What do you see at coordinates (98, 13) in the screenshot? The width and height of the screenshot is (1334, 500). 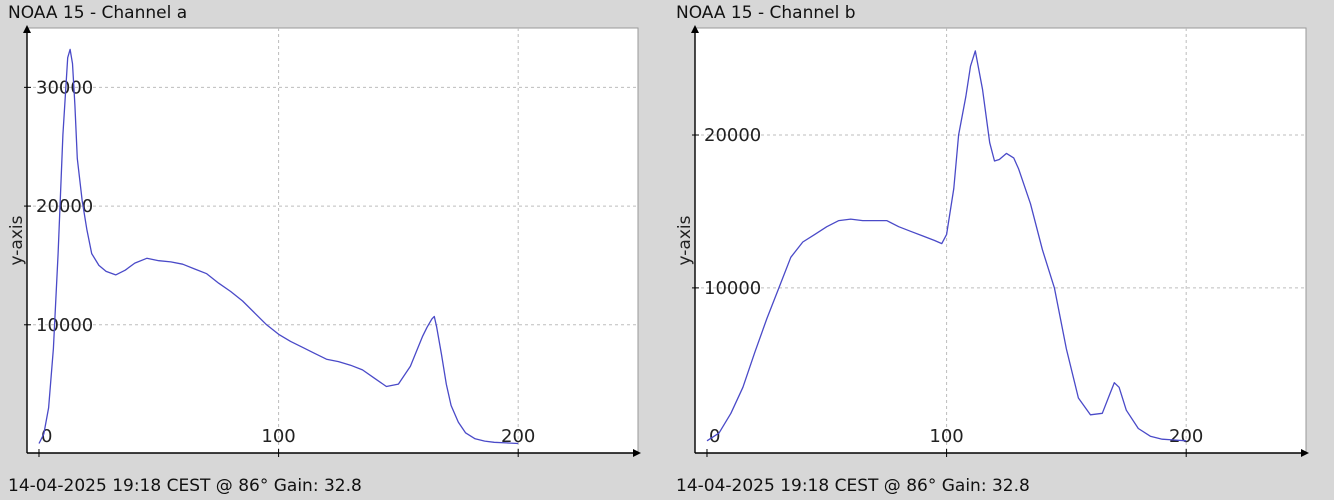 I see `chart-title: NOAA 15 - Channel a` at bounding box center [98, 13].